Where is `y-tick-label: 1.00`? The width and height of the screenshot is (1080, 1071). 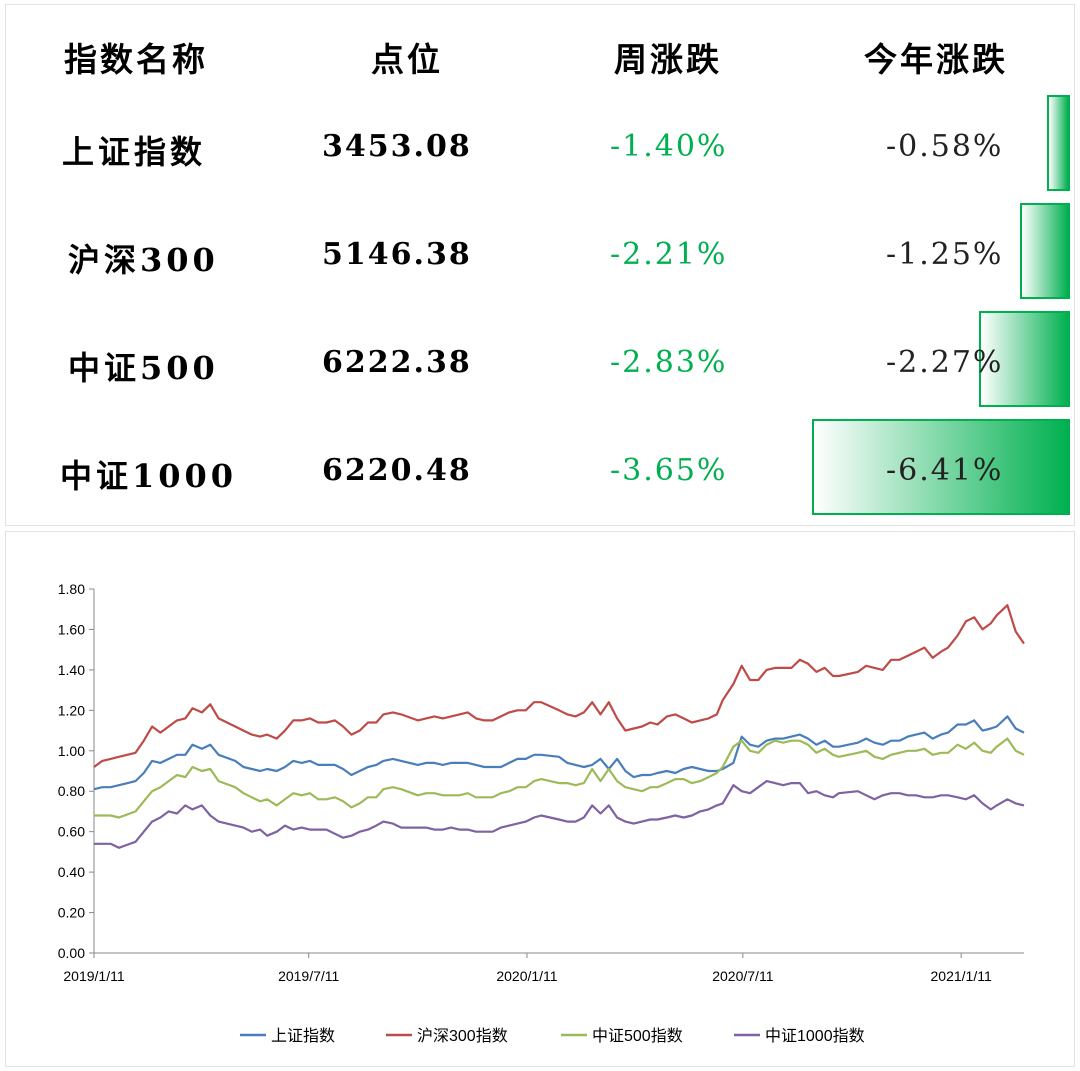 y-tick-label: 1.00 is located at coordinates (71, 751).